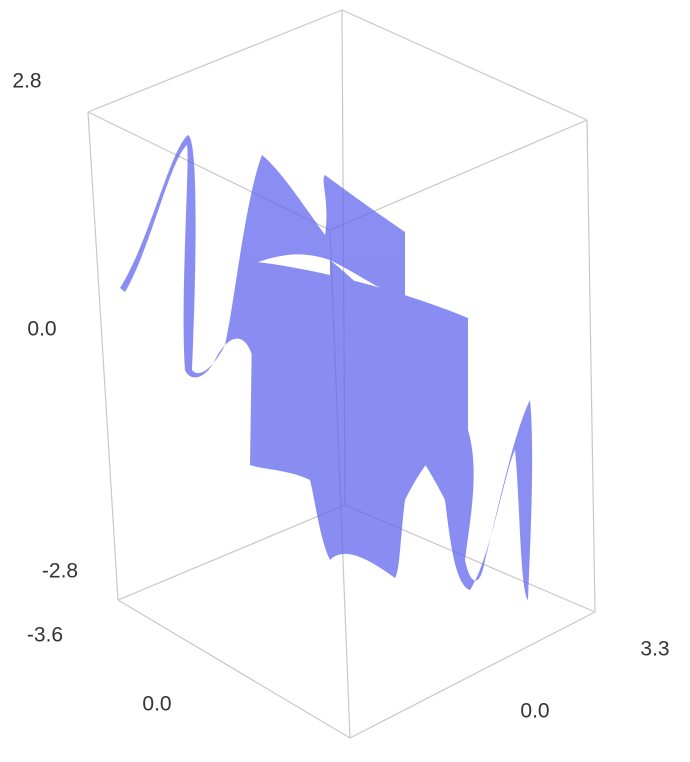  What do you see at coordinates (654, 649) in the screenshot?
I see `tick-label: 3.3` at bounding box center [654, 649].